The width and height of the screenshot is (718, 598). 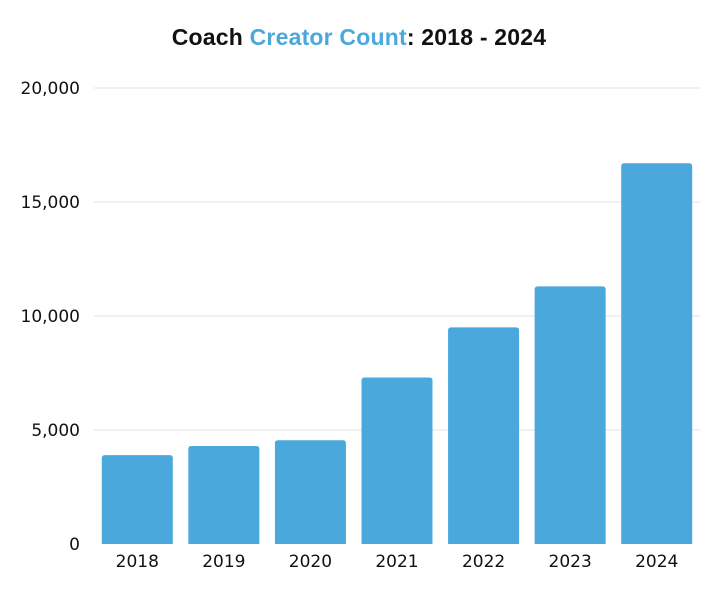 What do you see at coordinates (484, 435) in the screenshot?
I see `bar-2022` at bounding box center [484, 435].